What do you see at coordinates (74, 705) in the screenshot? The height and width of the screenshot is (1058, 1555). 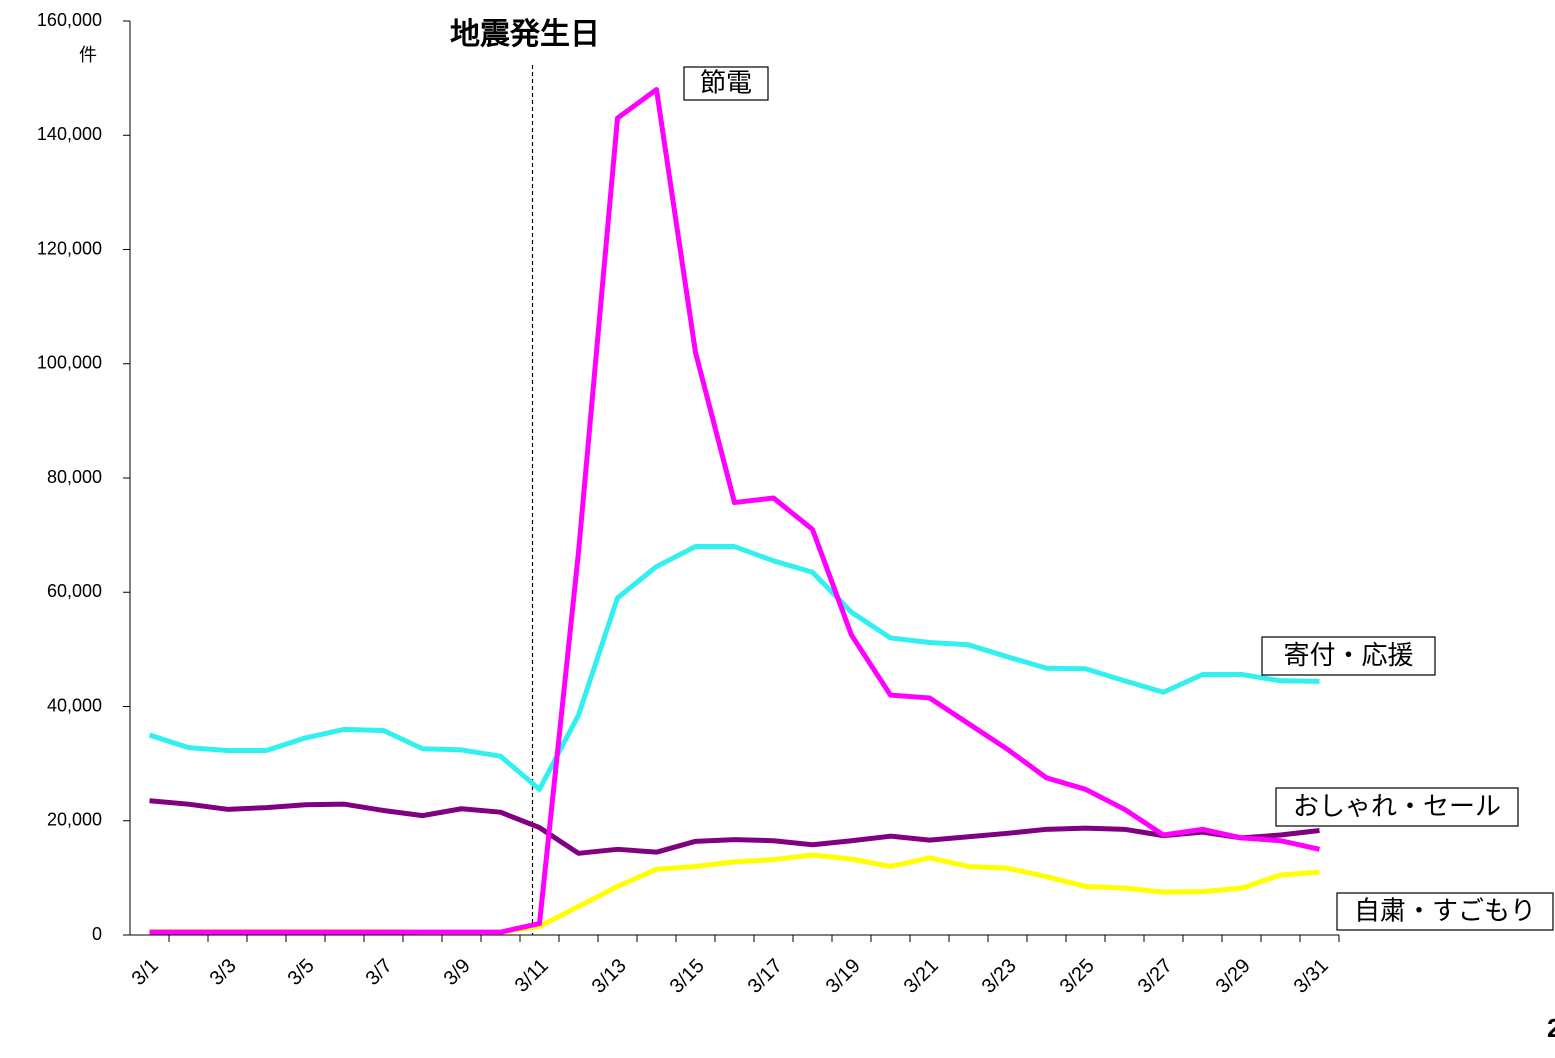 I see `y-tick-label: 40,000` at bounding box center [74, 705].